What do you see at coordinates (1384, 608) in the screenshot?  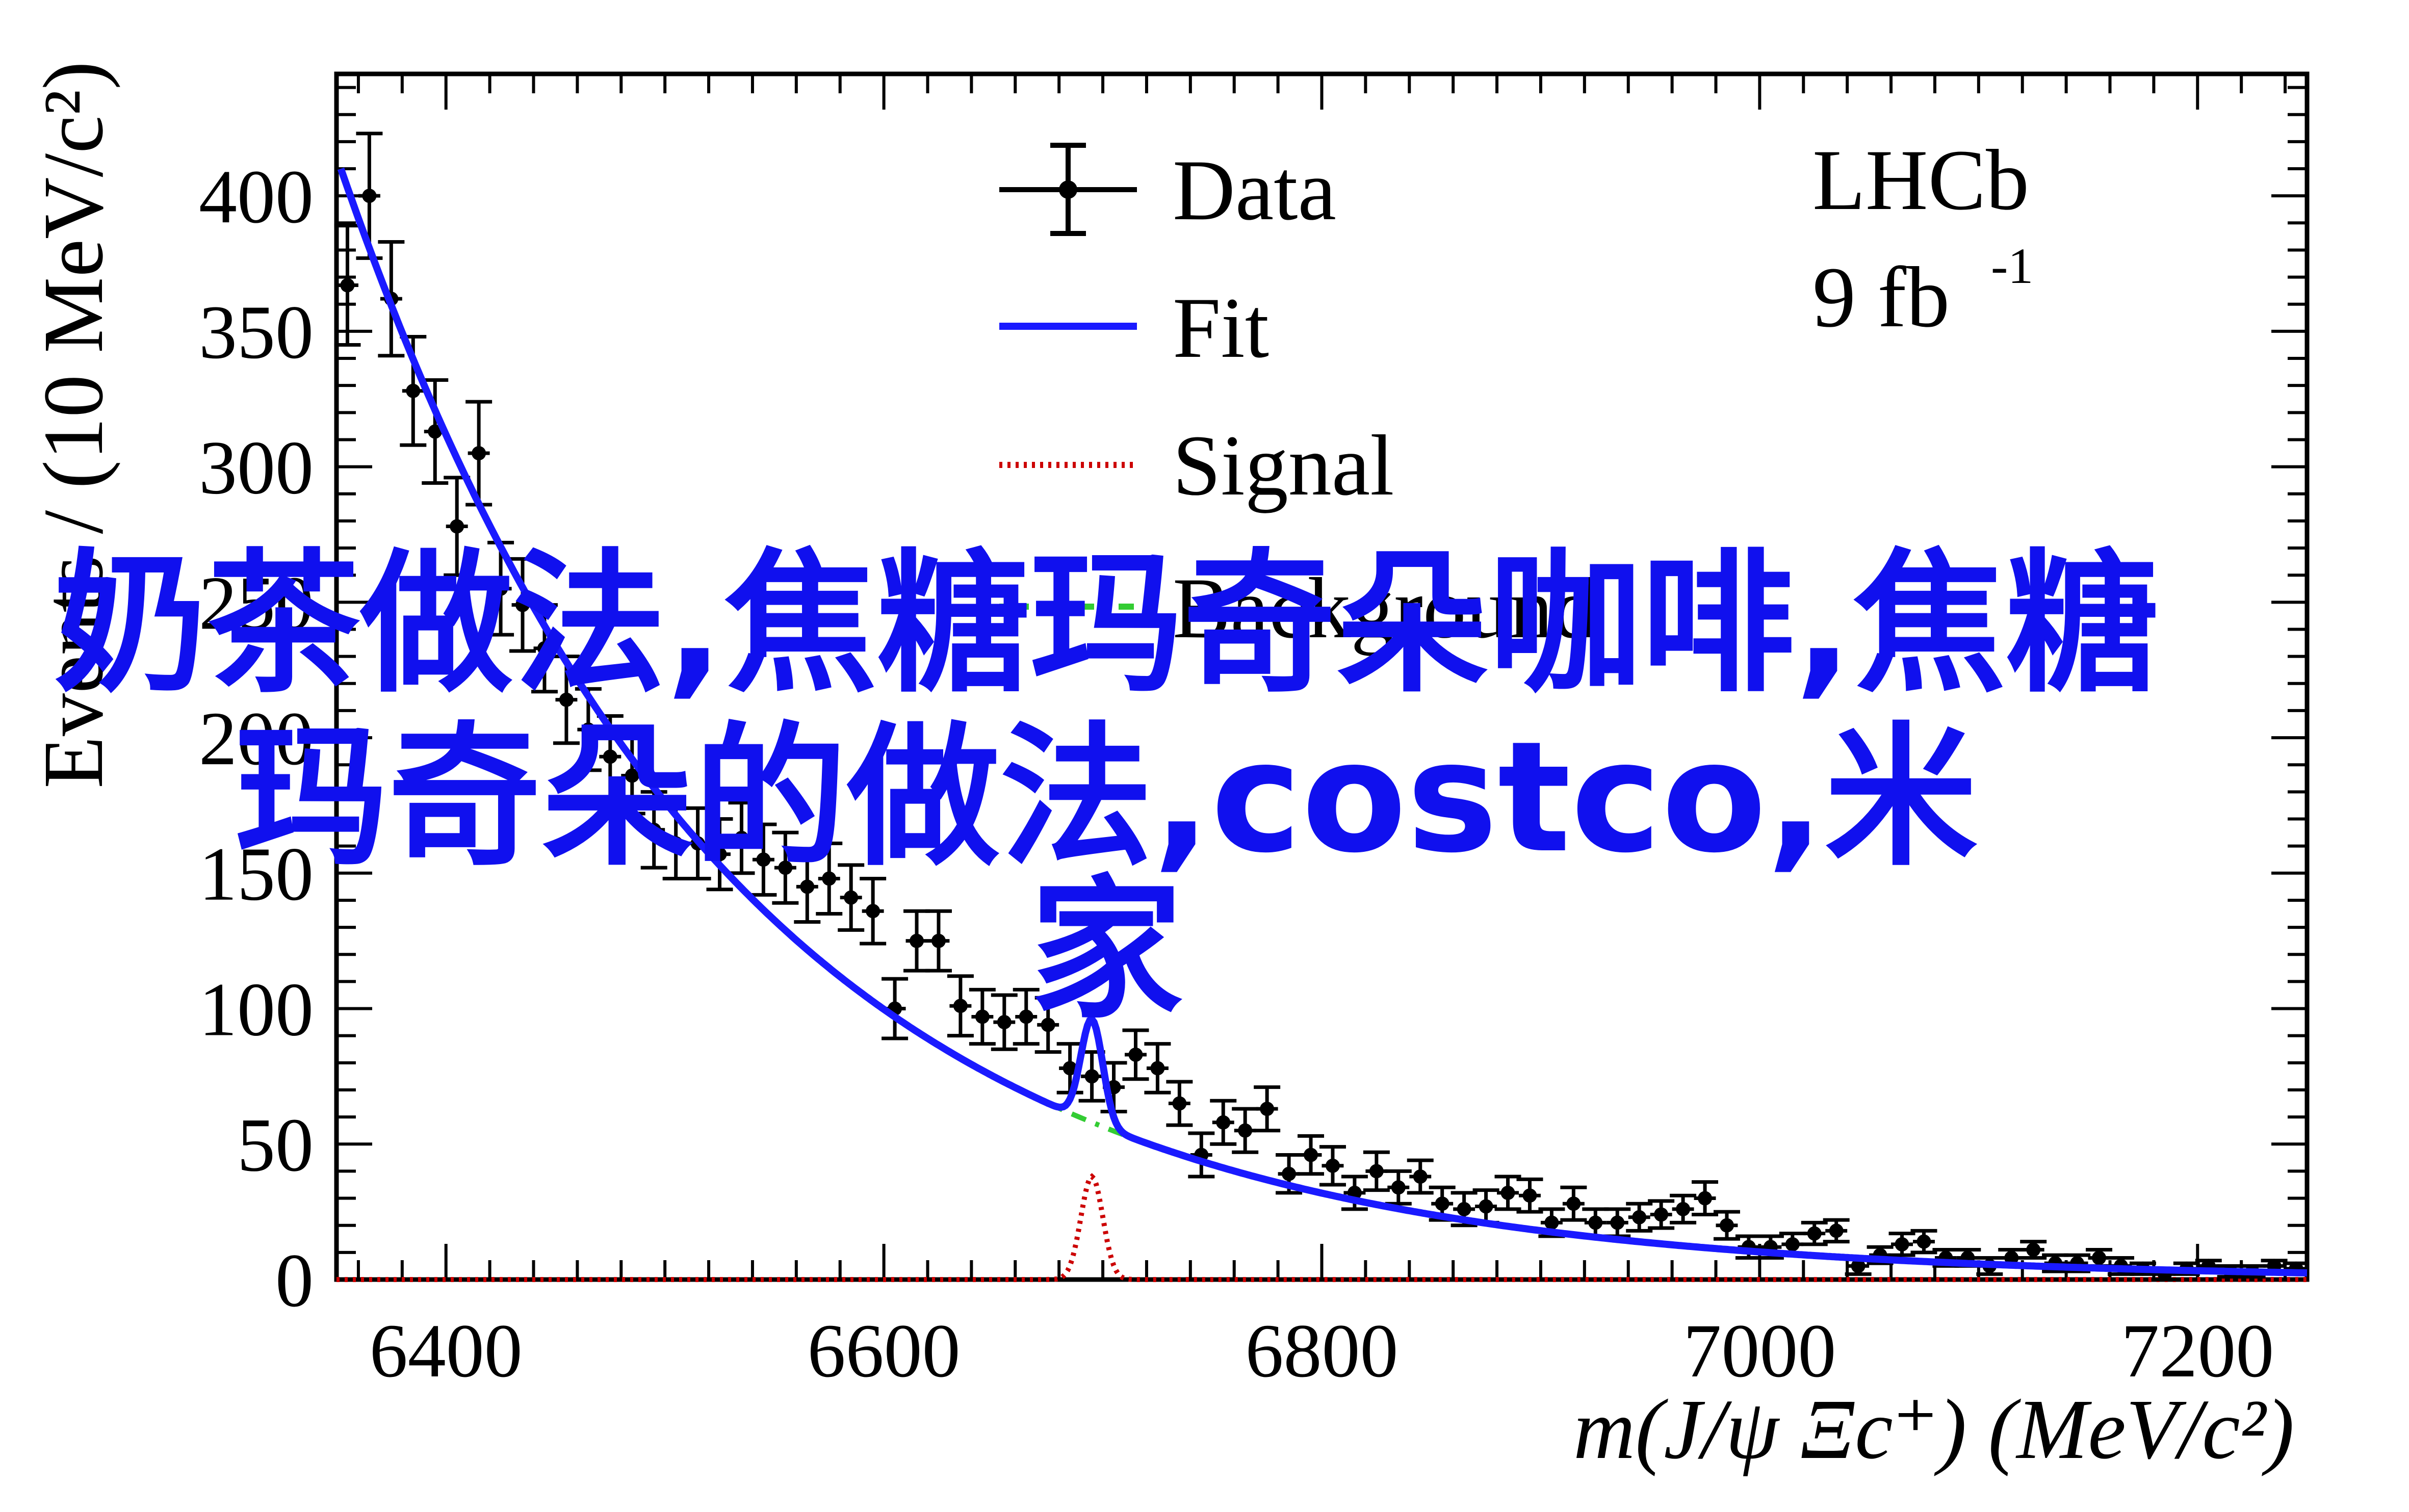 I see `legend-label-background: Background` at bounding box center [1384, 608].